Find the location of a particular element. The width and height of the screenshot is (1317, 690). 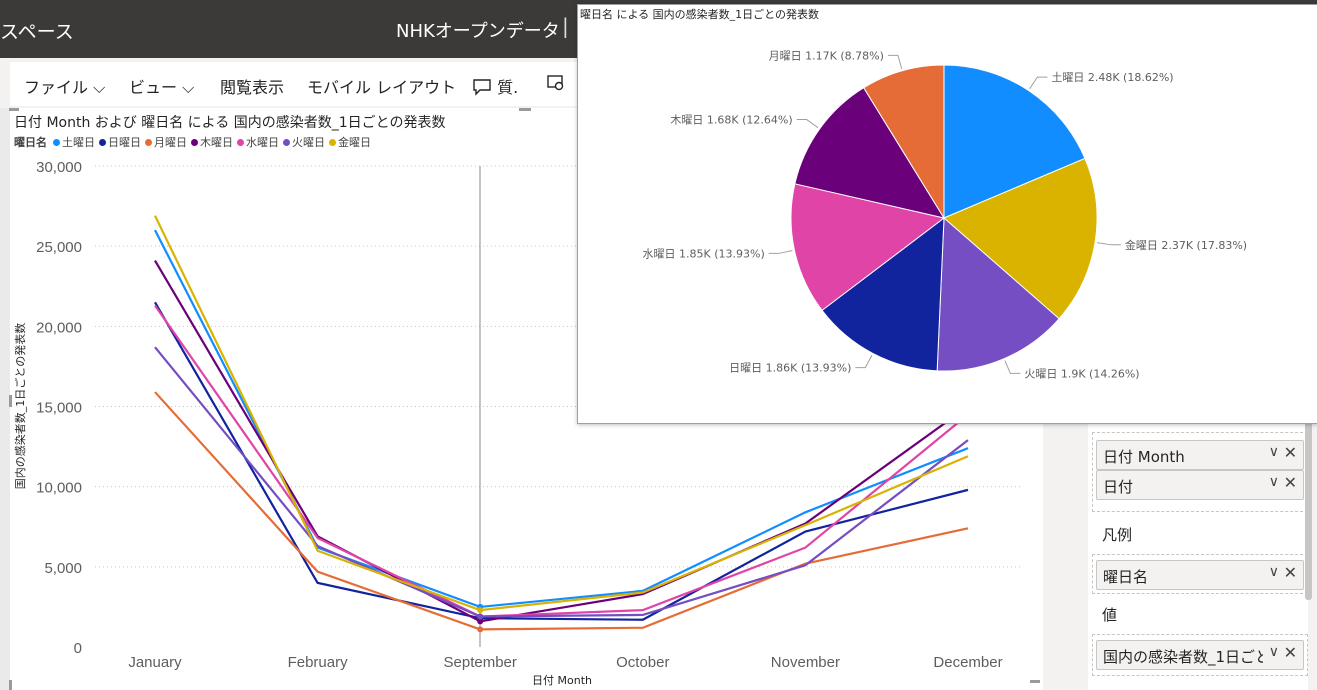

performance-icon is located at coordinates (555, 83).